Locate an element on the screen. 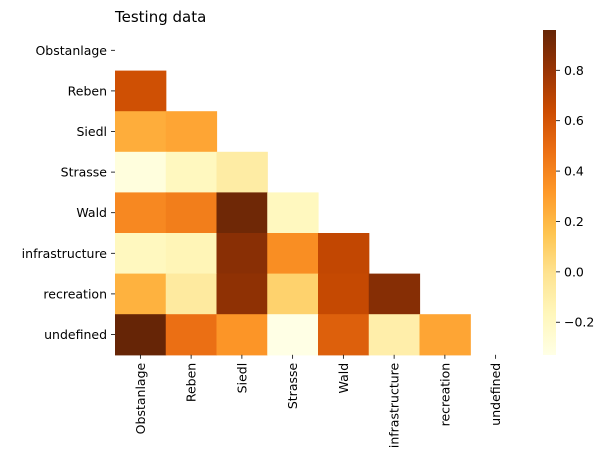  y-tick-label: Siedl is located at coordinates (91, 131).